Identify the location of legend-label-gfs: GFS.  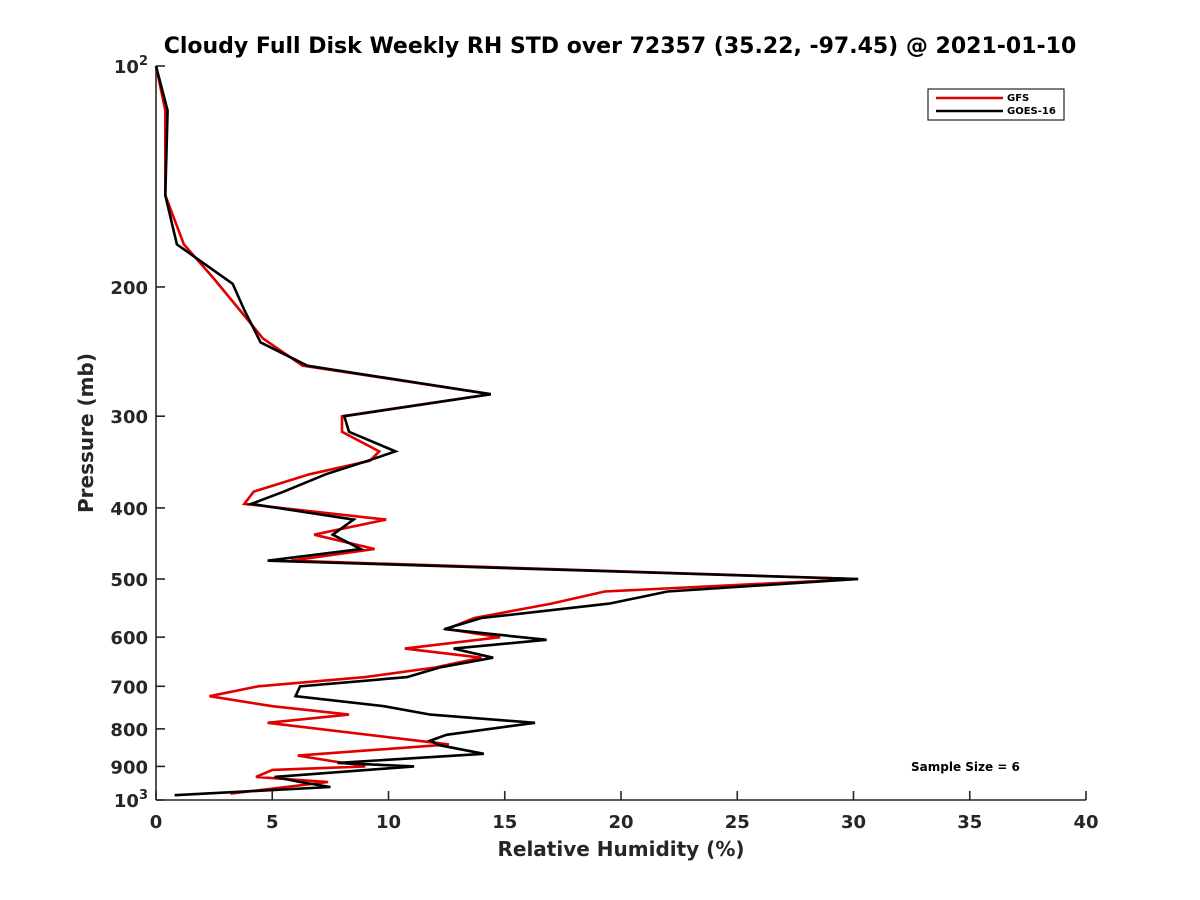
(1018, 98).